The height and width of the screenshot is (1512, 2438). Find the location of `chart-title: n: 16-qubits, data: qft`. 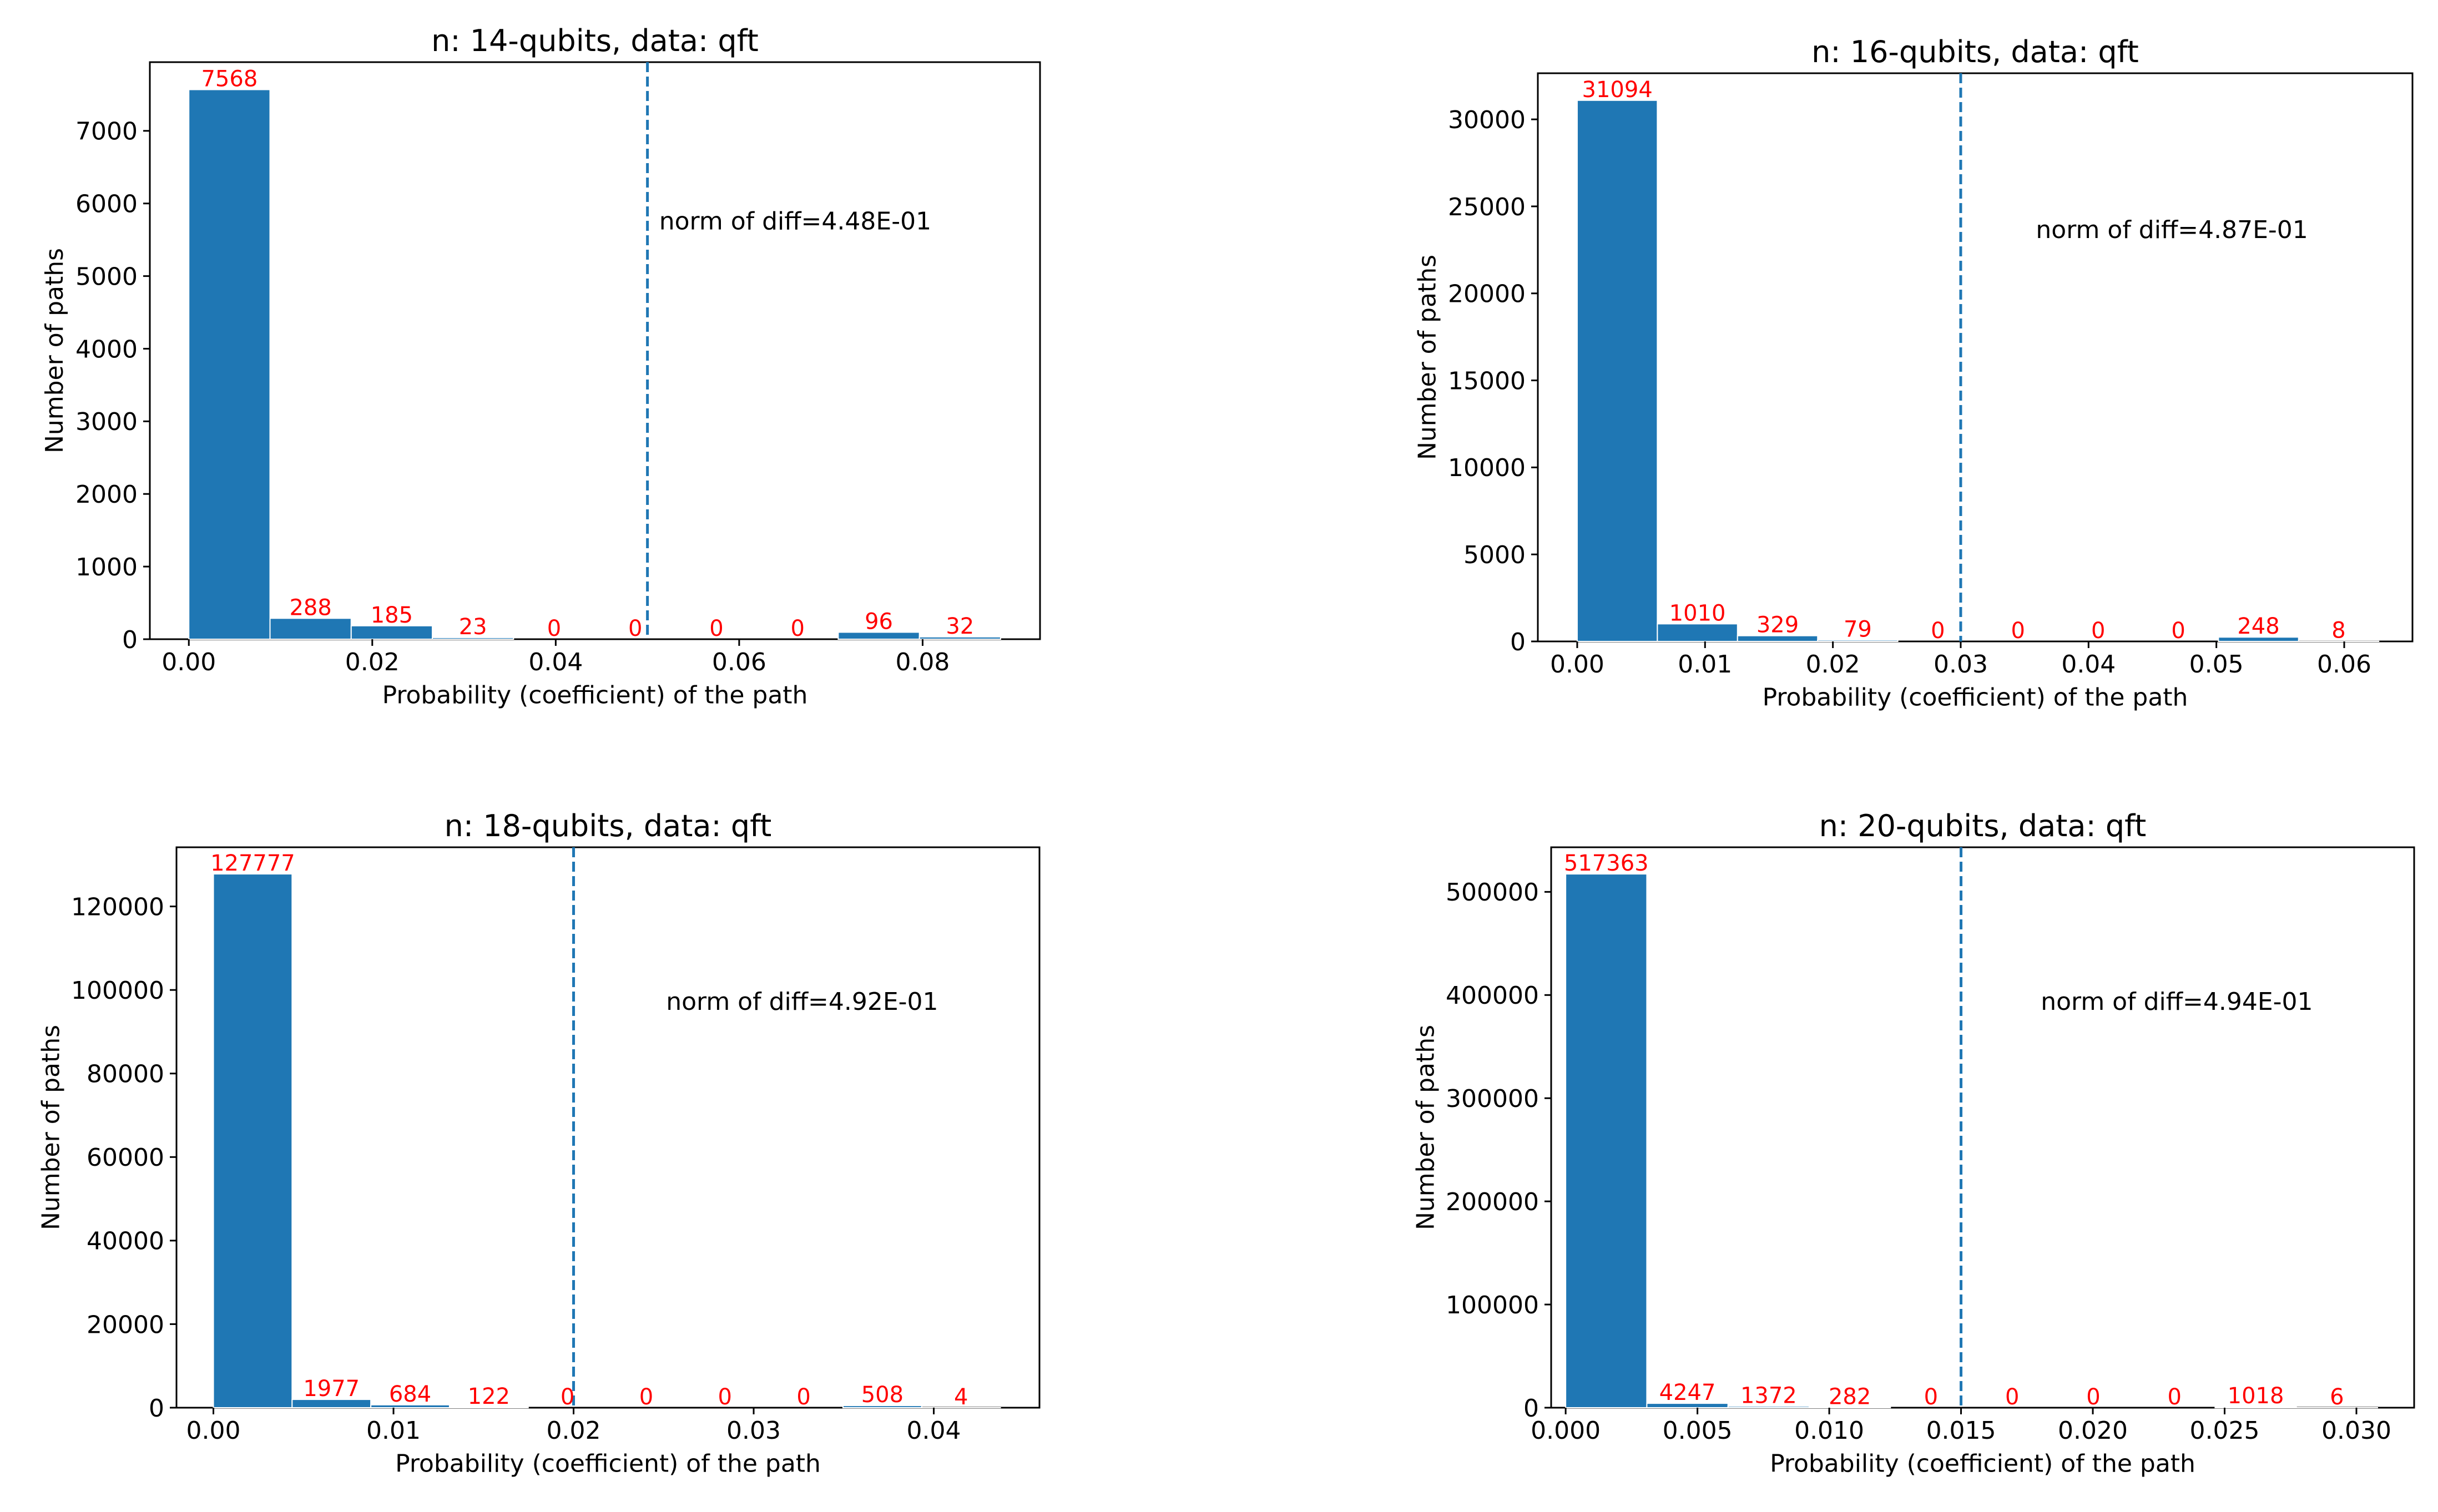

chart-title: n: 16-qubits, data: qft is located at coordinates (1975, 51).